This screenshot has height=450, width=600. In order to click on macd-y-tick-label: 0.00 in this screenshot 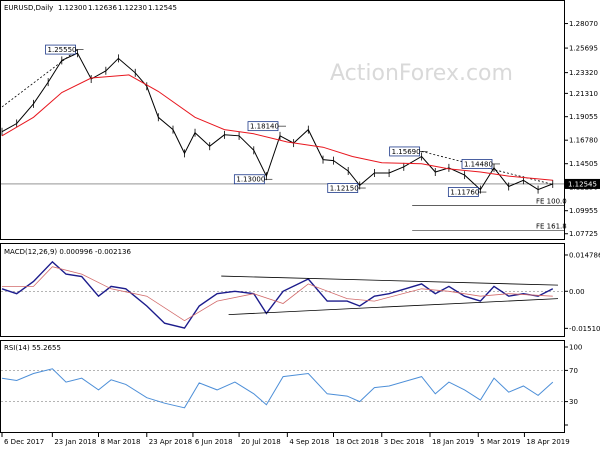, I will do `click(577, 292)`.